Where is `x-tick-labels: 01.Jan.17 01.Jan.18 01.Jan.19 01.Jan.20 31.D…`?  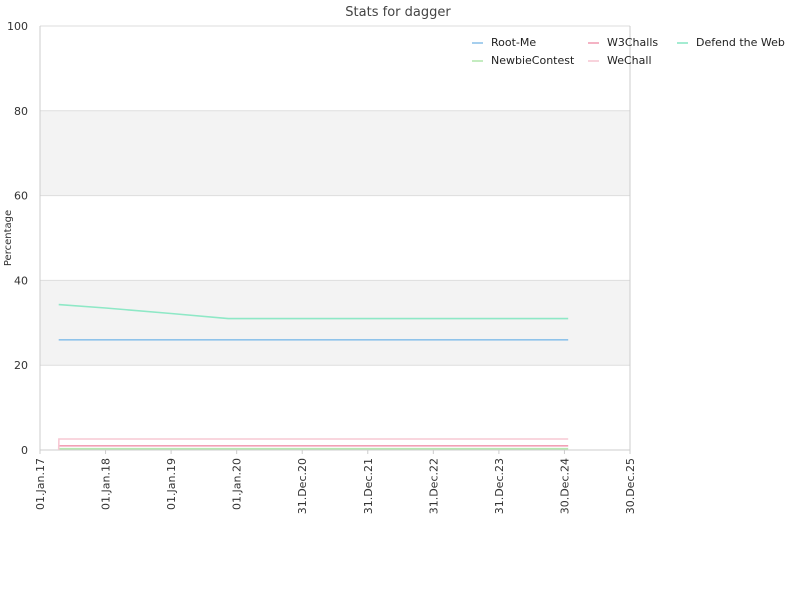 x-tick-labels: 01.Jan.17 01.Jan.18 01.Jan.19 01.Jan.20 31.D… is located at coordinates (335, 486).